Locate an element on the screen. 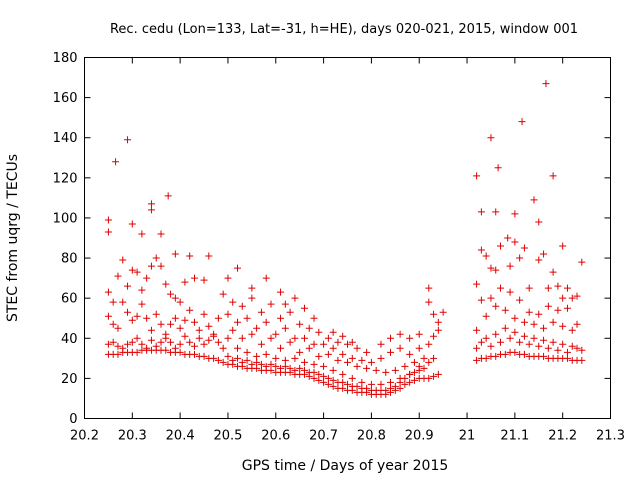 The height and width of the screenshot is (480, 640). x-tick-label: 20.4 is located at coordinates (180, 436).